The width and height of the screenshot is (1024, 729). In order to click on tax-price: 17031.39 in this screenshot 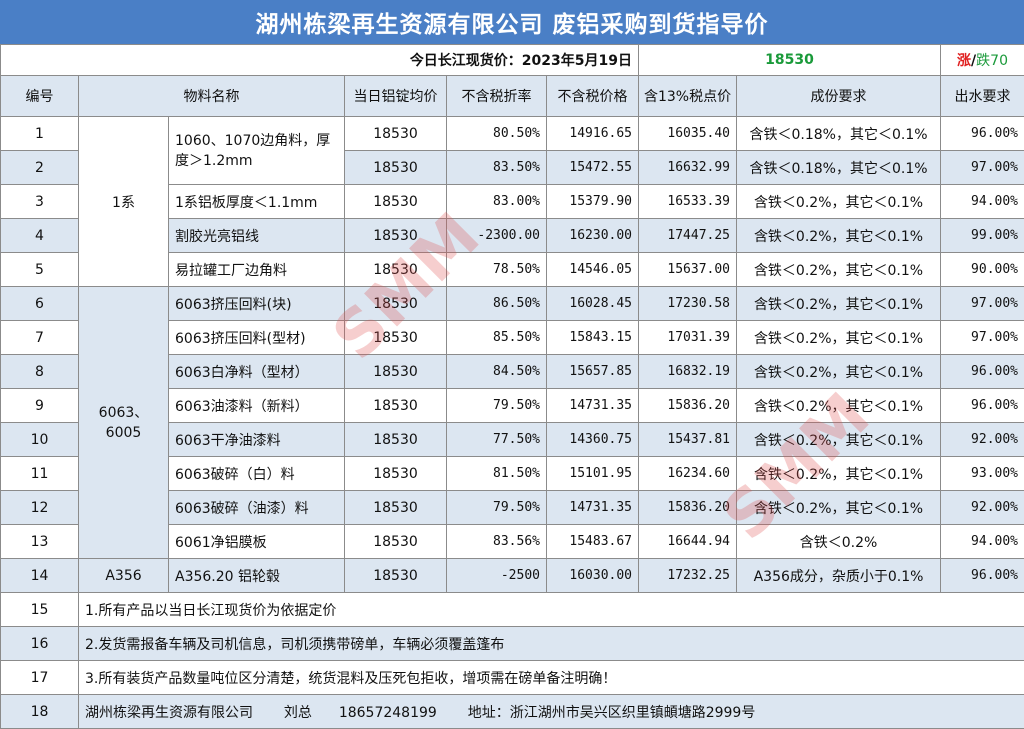, I will do `click(688, 338)`.